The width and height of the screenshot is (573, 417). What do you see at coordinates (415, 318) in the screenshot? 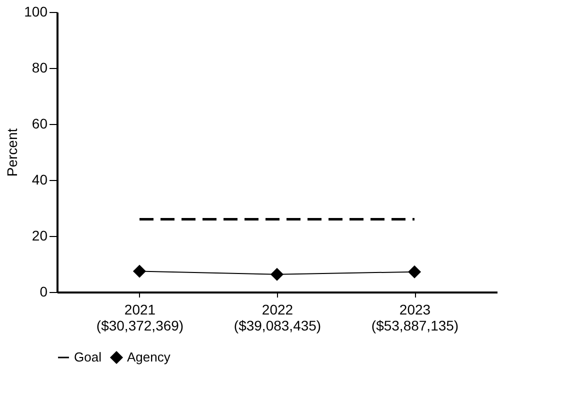
I see `x-tick-label: 2023 ($53,887,135)` at bounding box center [415, 318].